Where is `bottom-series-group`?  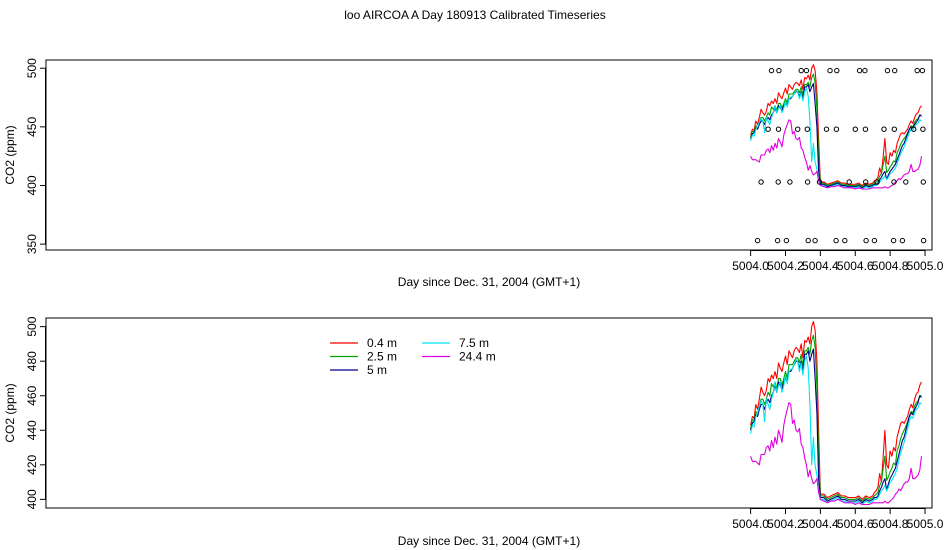
bottom-series-group is located at coordinates (836, 413).